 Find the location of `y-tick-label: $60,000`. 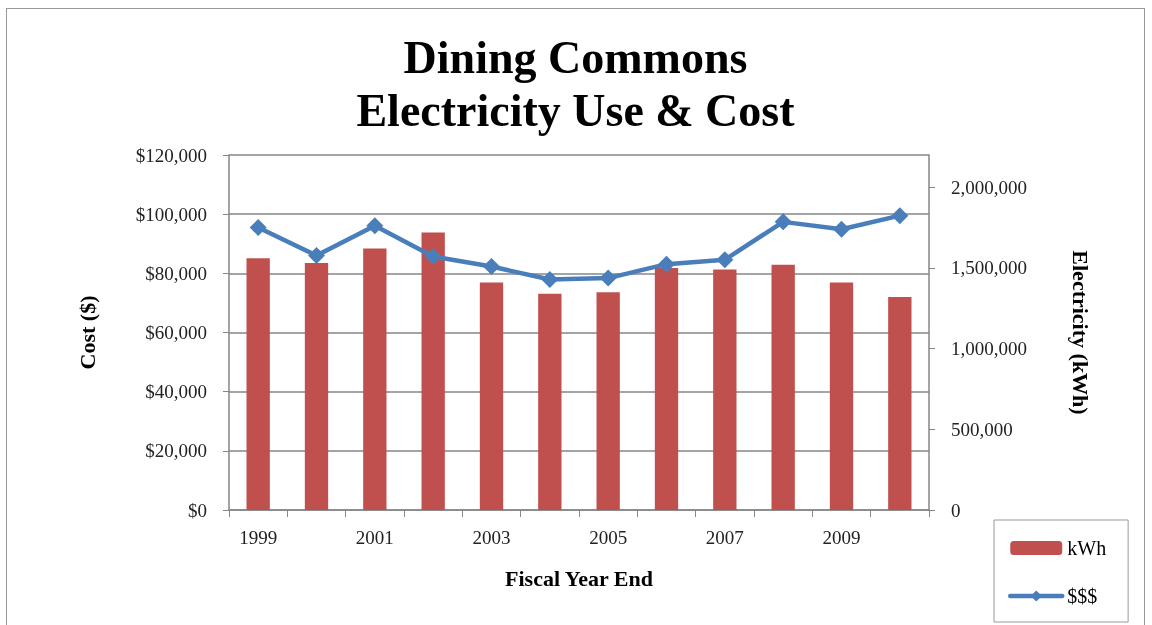

y-tick-label: $60,000 is located at coordinates (176, 332).